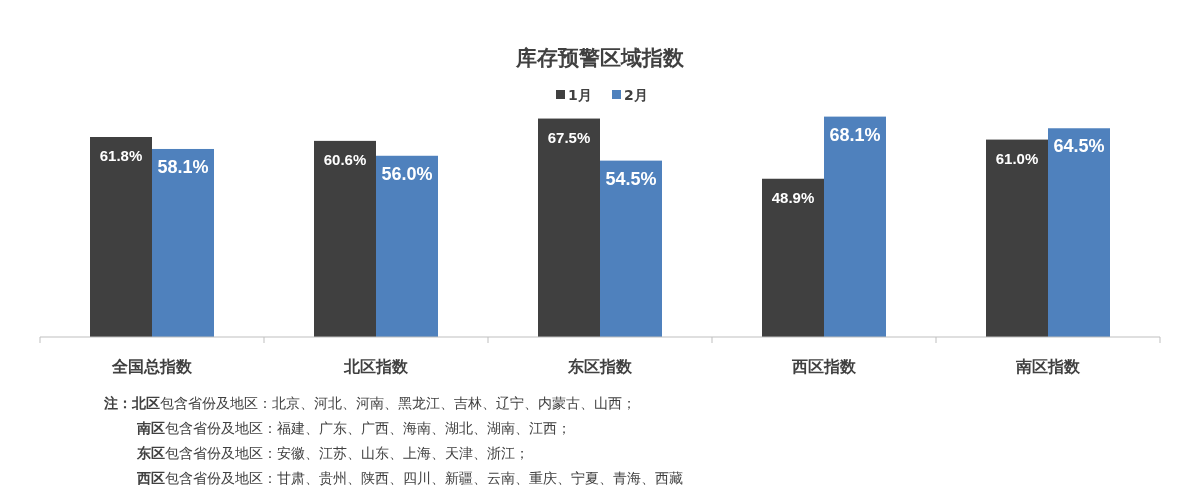 Image resolution: width=1200 pixels, height=500 pixels. I want to click on x-tick-label: 北区指数, so click(376, 366).